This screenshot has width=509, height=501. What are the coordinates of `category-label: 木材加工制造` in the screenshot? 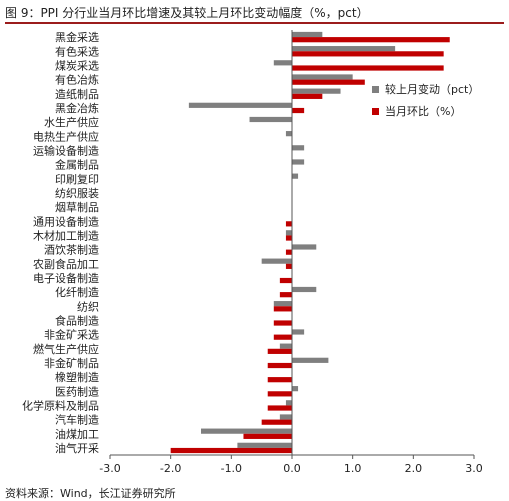 It's located at (66, 235).